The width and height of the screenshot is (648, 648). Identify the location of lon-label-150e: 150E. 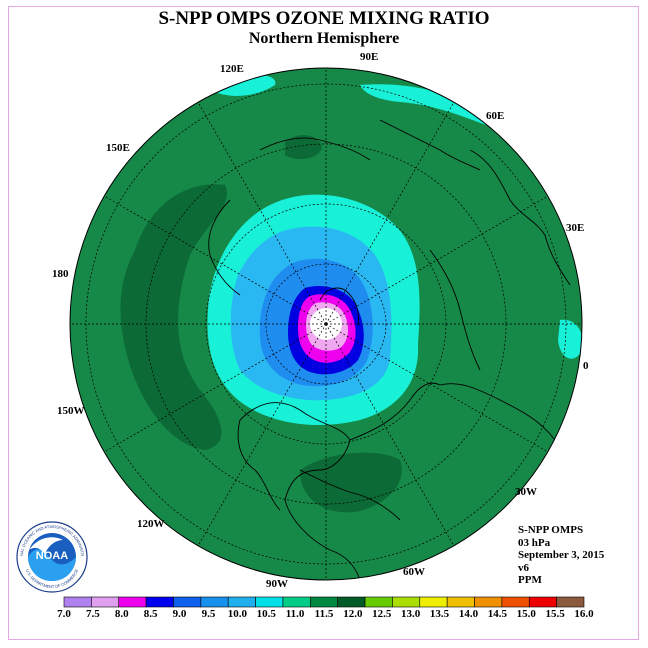
(118, 148).